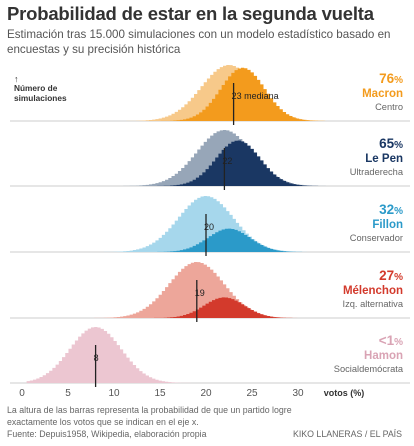 Image resolution: width=414 pixels, height=446 pixels. I want to click on party-label-hamon: Socialdemócrata, so click(369, 369).